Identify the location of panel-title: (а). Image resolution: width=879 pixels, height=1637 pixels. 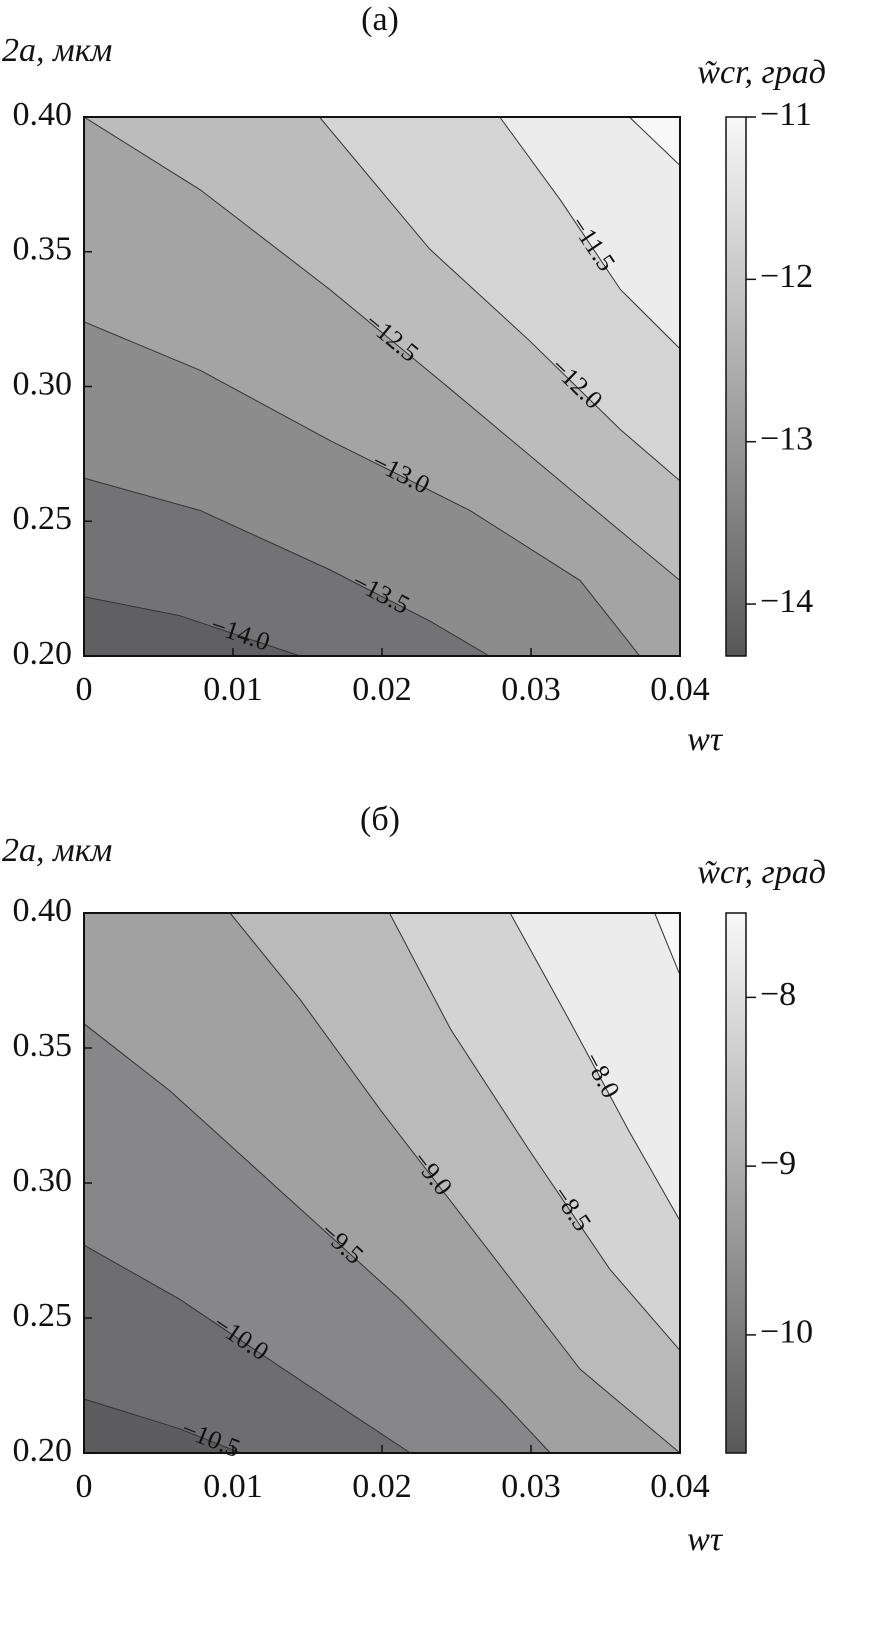
(380, 19).